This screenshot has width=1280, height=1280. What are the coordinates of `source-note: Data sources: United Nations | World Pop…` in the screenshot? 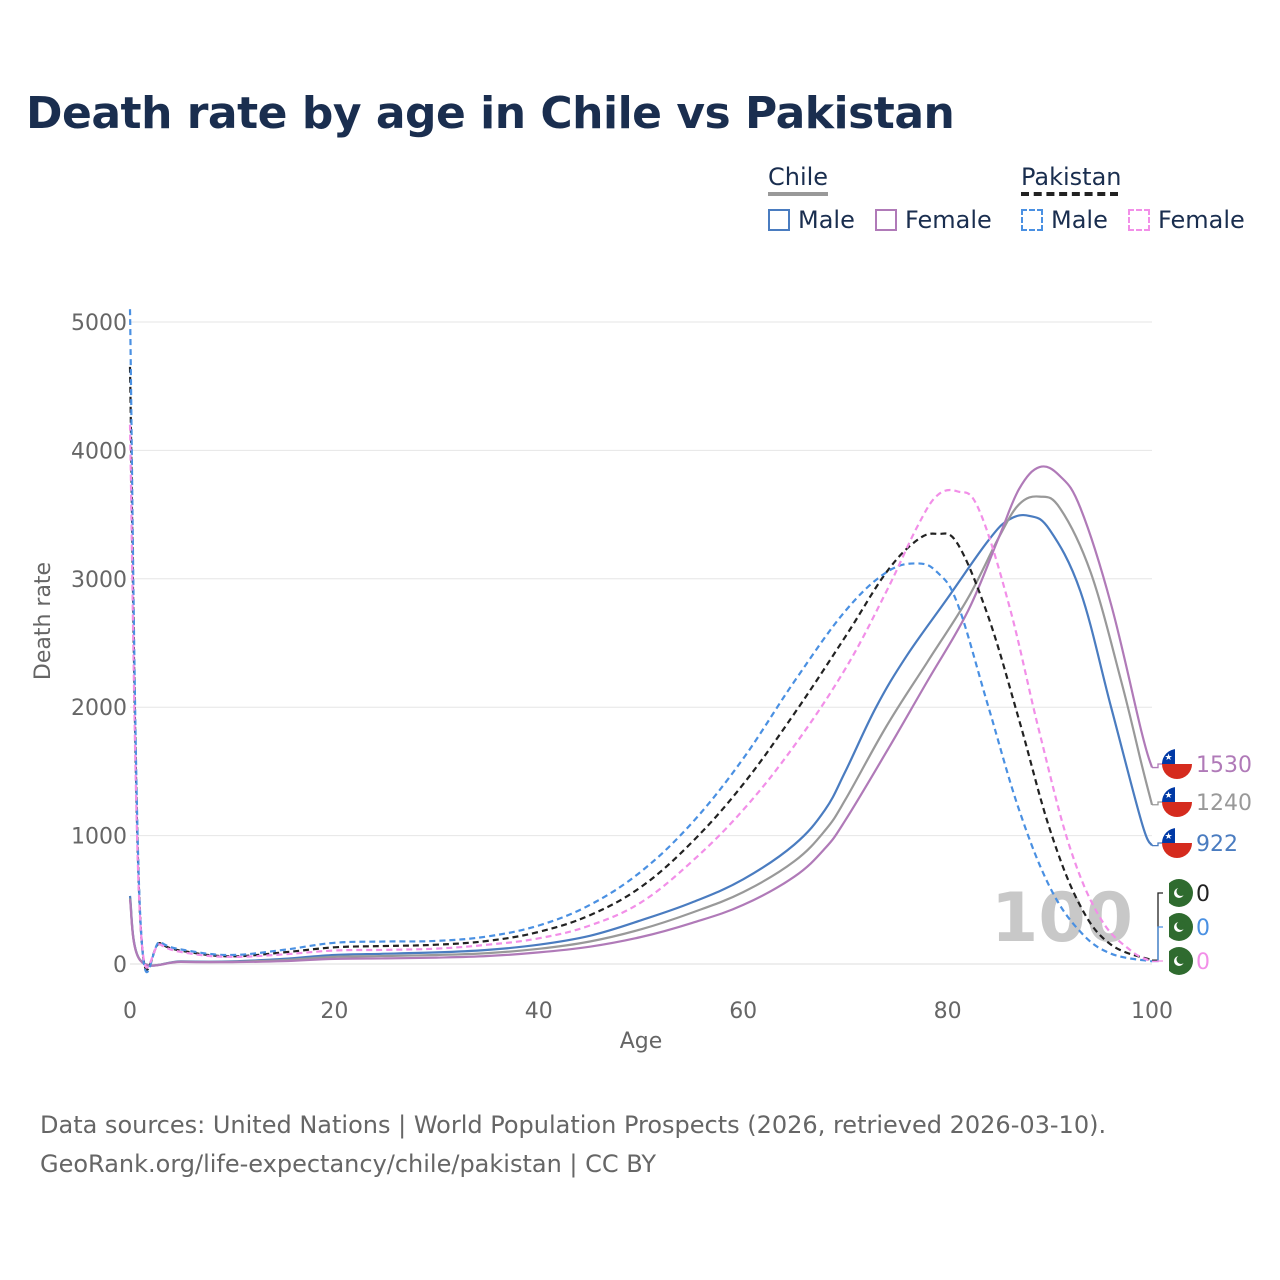 It's located at (573, 1145).